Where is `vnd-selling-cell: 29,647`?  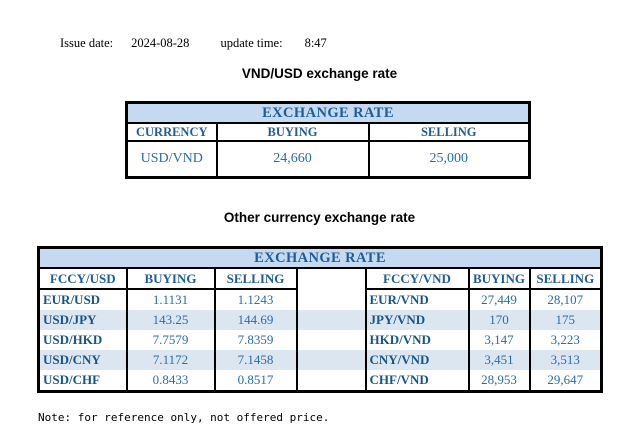
vnd-selling-cell: 29,647 is located at coordinates (565, 381).